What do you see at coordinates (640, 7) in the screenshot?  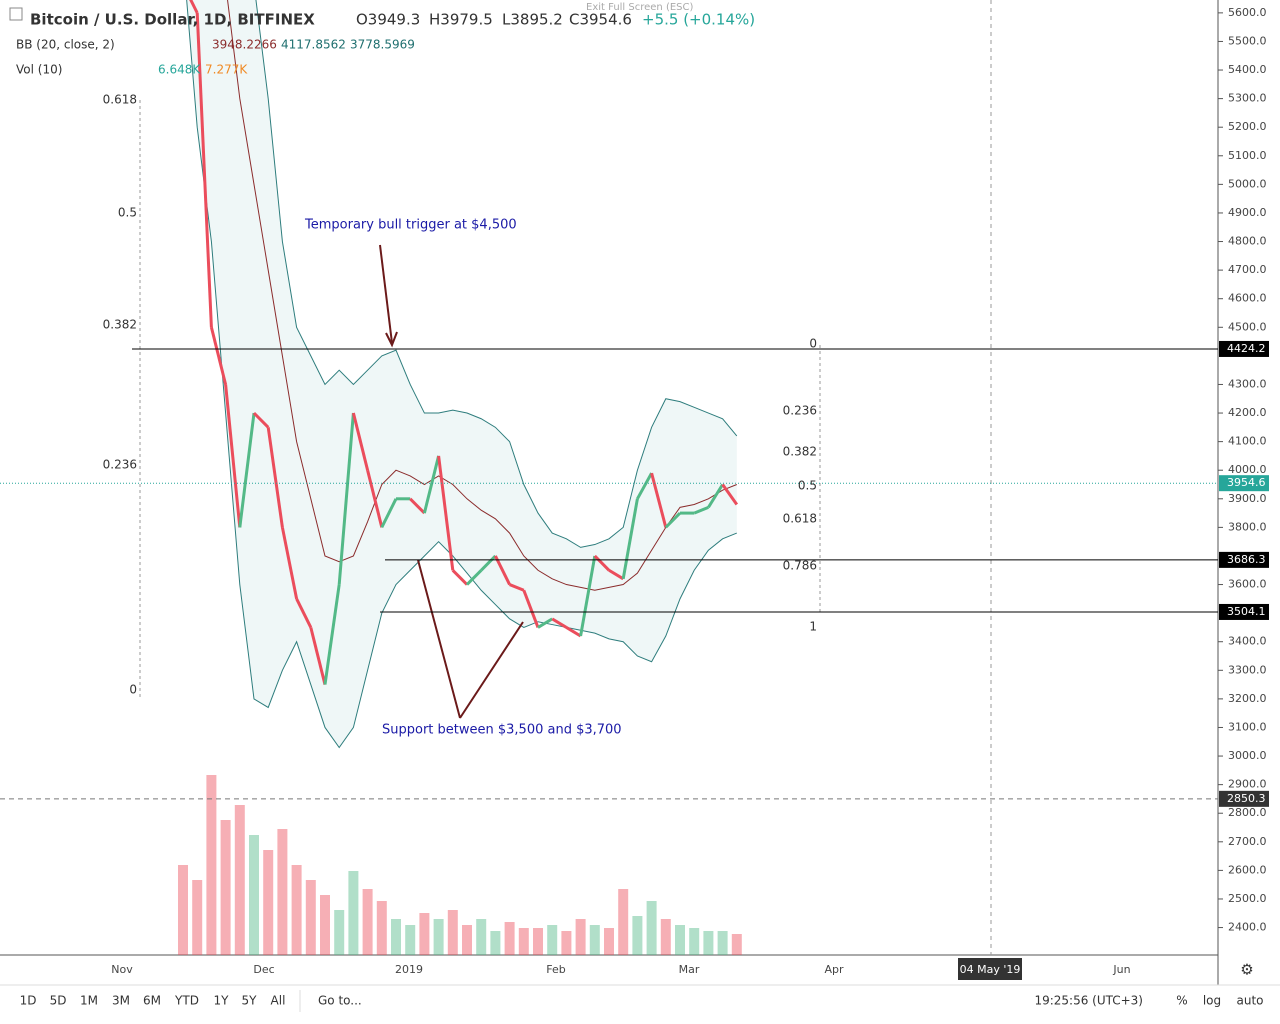 I see `exit-fullscreen: Exit Full Screen (ESC)` at bounding box center [640, 7].